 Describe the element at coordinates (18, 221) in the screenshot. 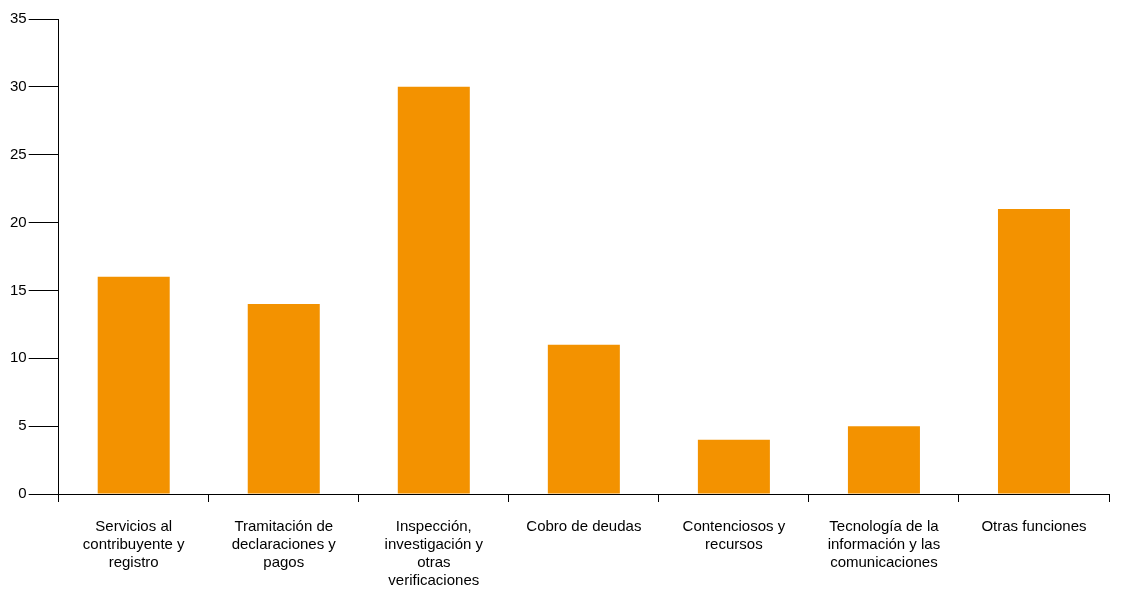

I see `y-tick-label: 20` at that location.